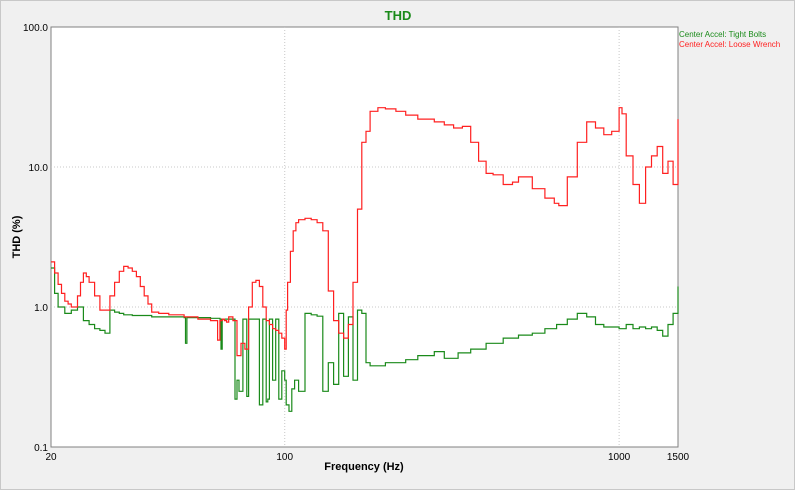  I want to click on x-tick-label: 20, so click(51, 457).